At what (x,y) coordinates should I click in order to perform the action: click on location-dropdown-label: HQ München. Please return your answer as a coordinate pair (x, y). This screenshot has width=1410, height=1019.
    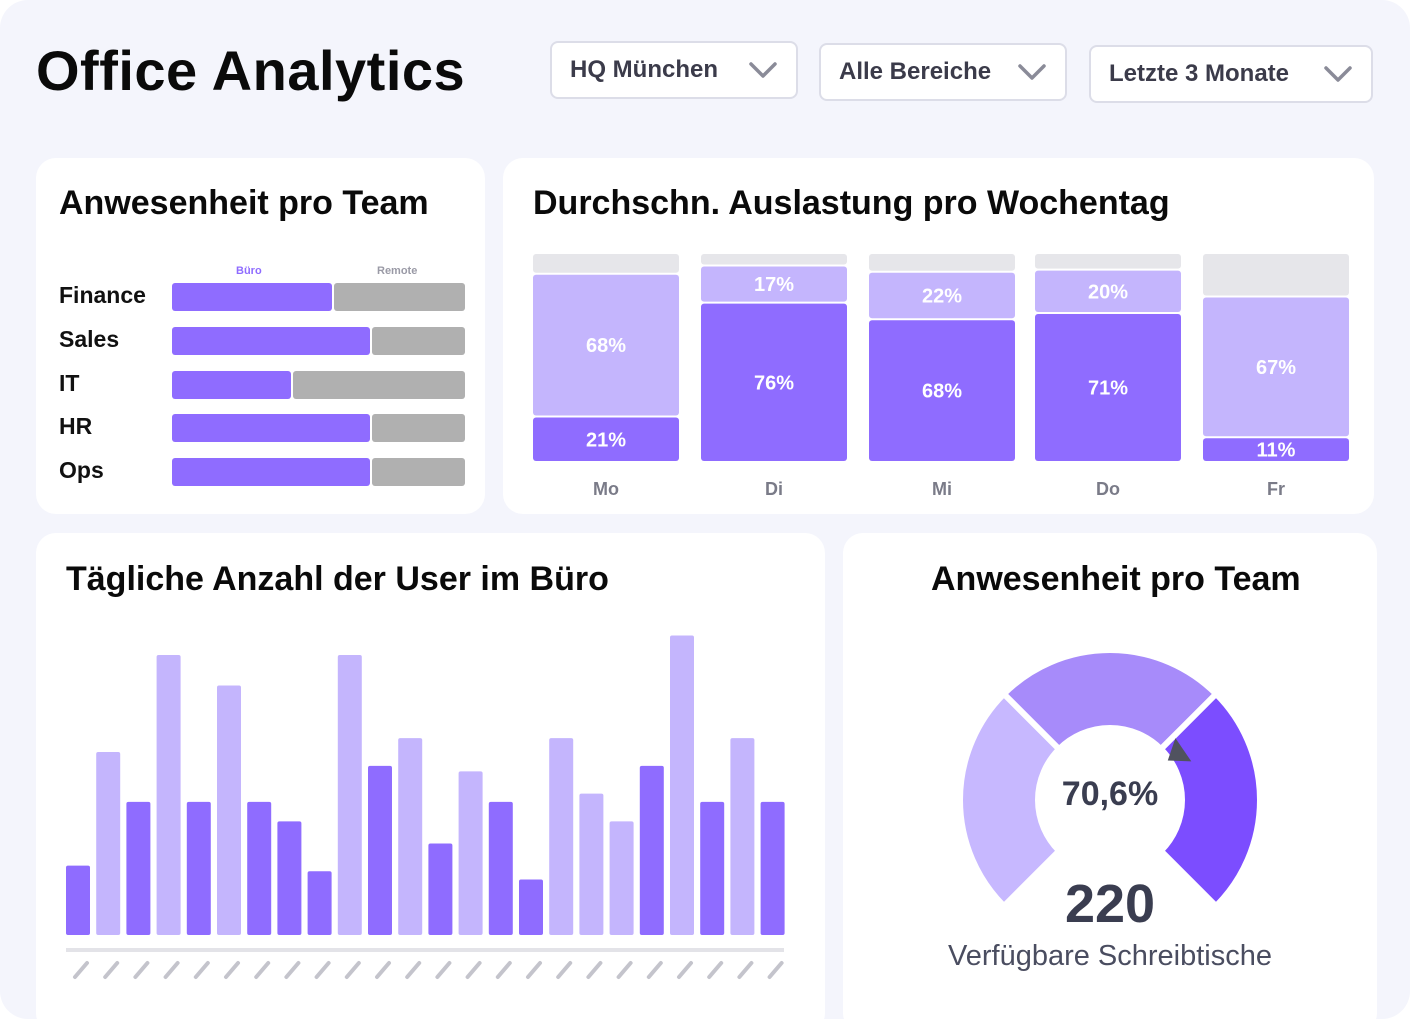
    Looking at the image, I should click on (644, 69).